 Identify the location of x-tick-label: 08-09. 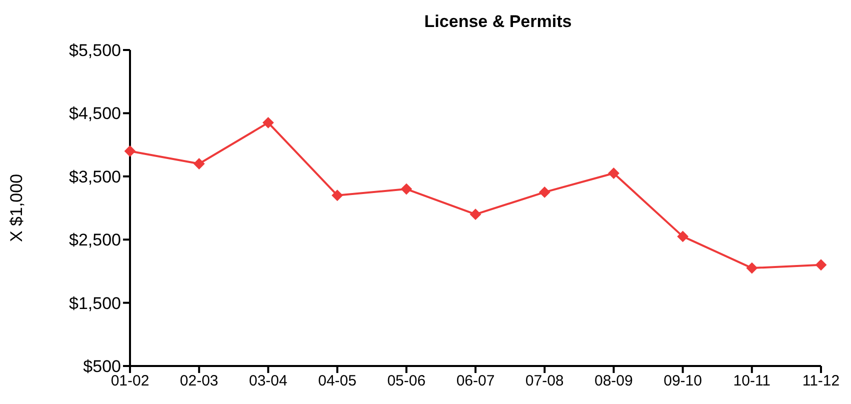
(613, 381).